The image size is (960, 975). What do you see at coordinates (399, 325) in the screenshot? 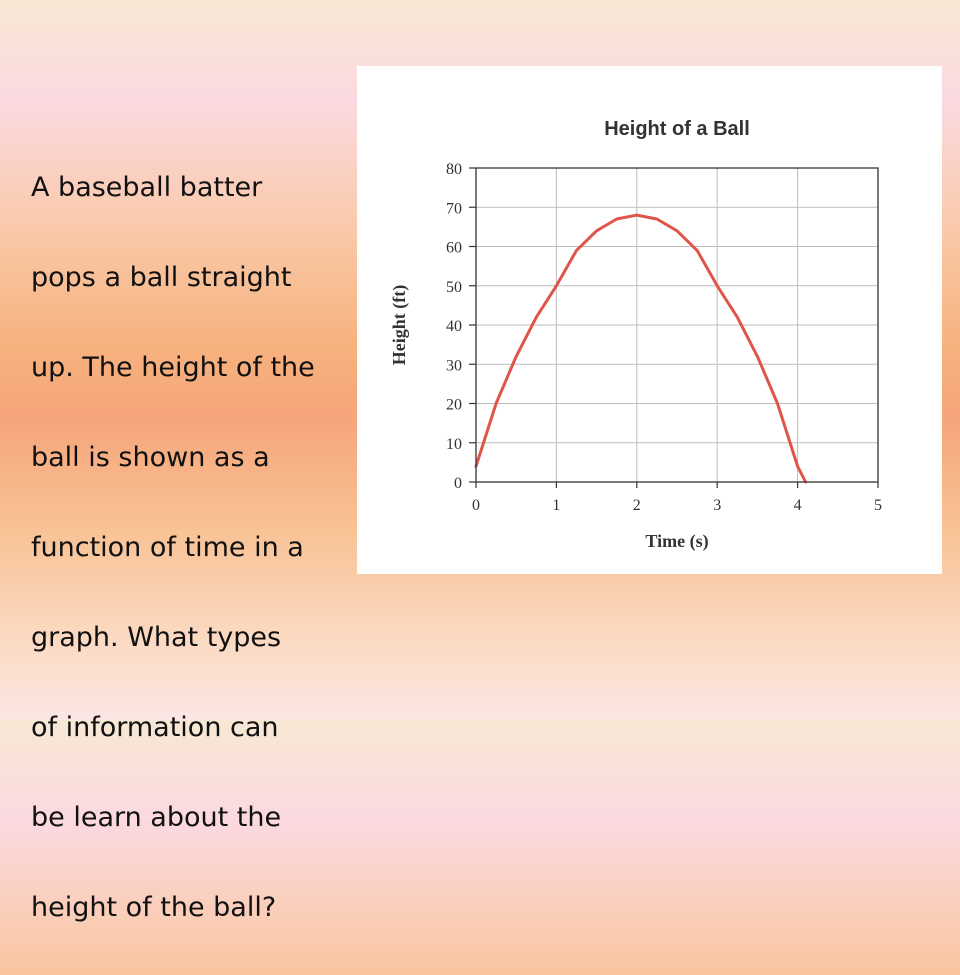
I see `y-axis-label: Height (ft)` at bounding box center [399, 325].